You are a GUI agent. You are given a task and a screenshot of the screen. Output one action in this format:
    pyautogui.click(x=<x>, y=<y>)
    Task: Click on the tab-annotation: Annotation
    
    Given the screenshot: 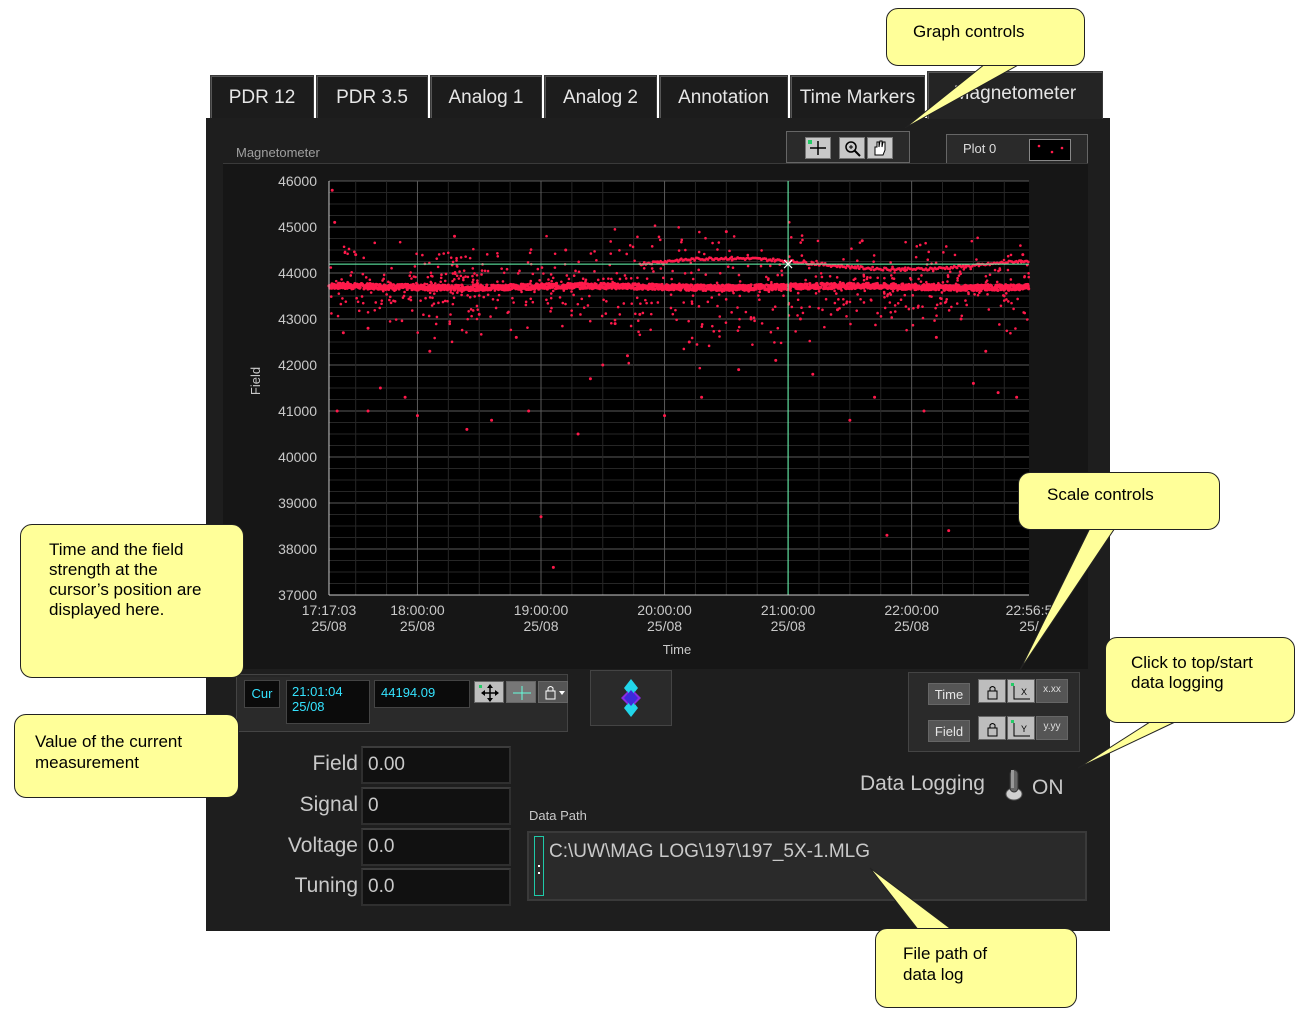 What is the action you would take?
    pyautogui.click(x=723, y=96)
    